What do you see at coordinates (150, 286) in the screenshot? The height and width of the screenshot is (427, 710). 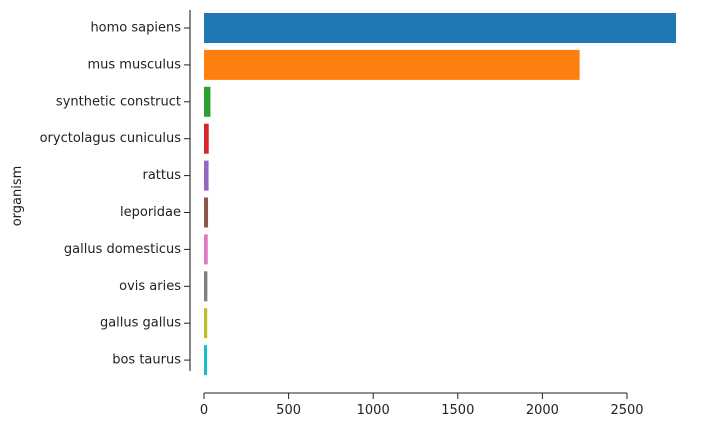 I see `y-tick-label: ovis aries` at bounding box center [150, 286].